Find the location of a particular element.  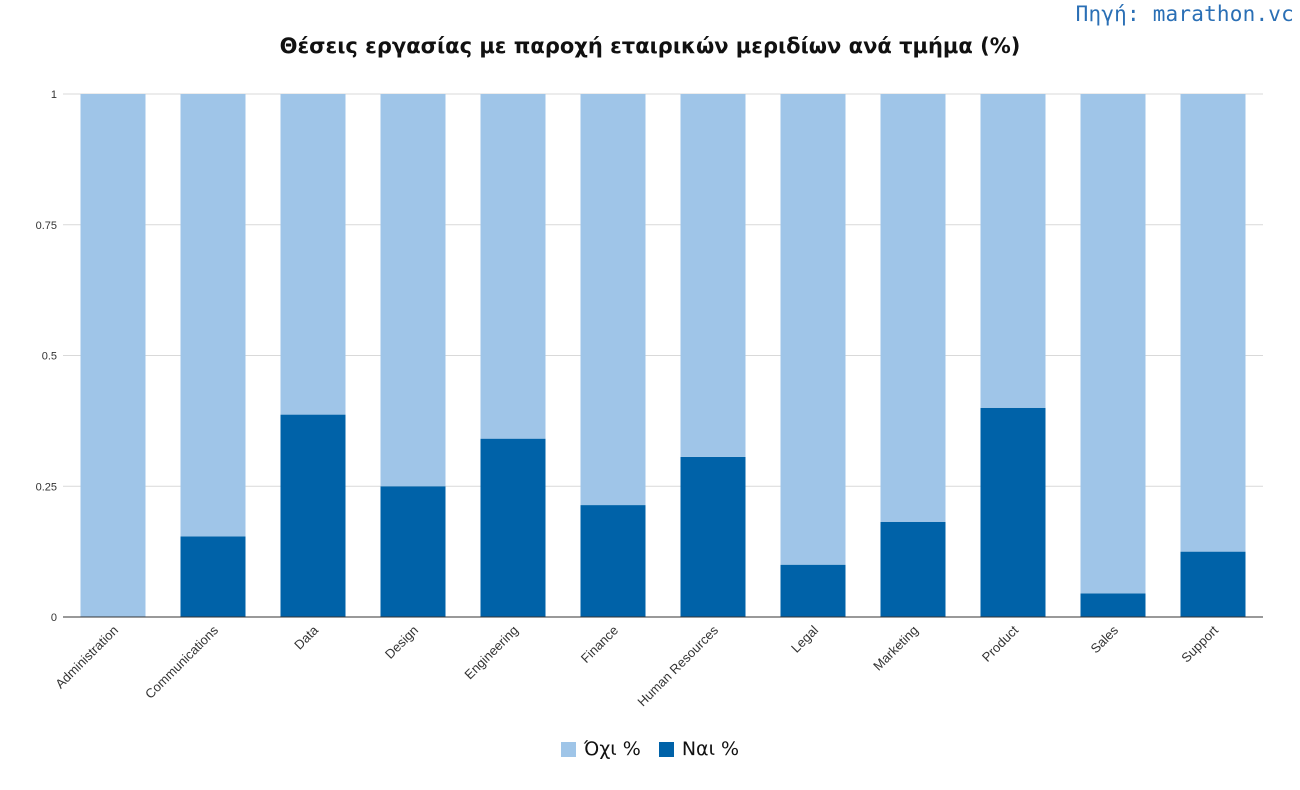

y-tick-label: 0.75 is located at coordinates (46, 226).